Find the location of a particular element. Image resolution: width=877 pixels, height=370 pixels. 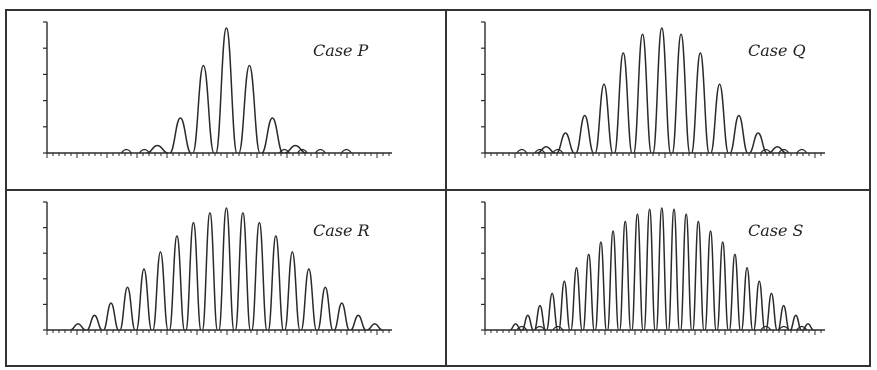

panel-label-case-q: Case Q is located at coordinates (777, 50).